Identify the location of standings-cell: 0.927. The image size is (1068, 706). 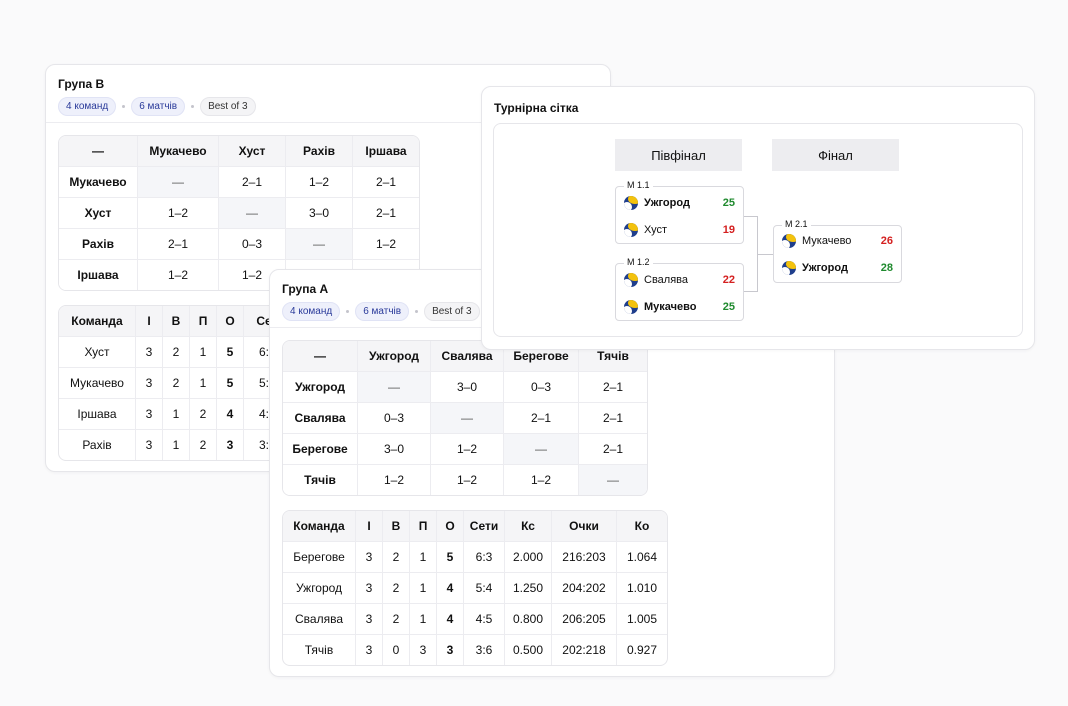
(642, 650).